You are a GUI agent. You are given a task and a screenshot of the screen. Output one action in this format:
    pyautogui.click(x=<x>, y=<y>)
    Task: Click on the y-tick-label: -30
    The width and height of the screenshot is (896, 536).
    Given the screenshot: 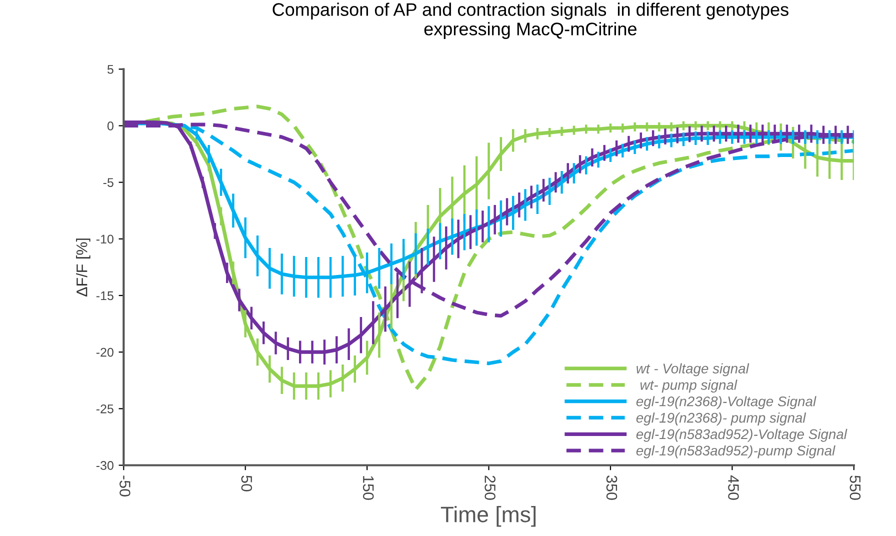 What is the action you would take?
    pyautogui.click(x=105, y=465)
    